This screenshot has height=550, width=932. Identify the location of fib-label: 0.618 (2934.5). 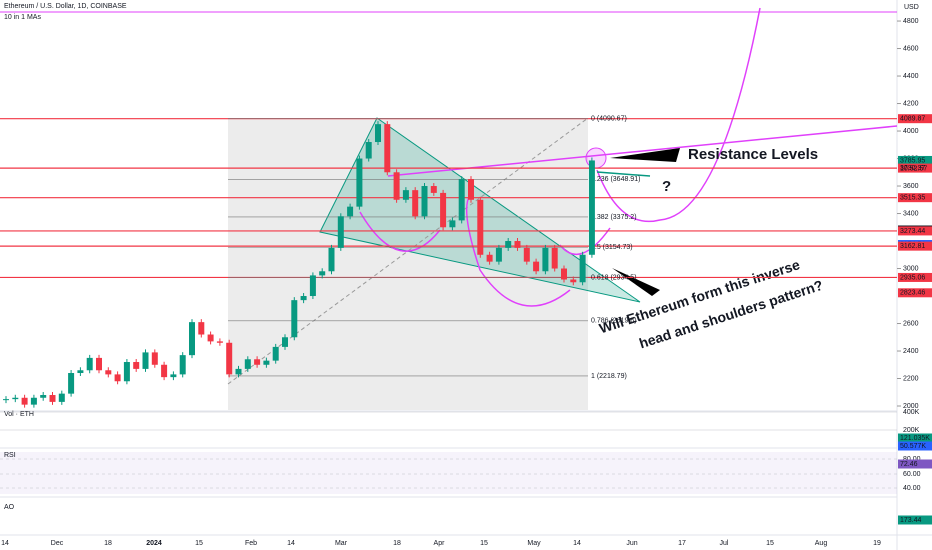
(614, 277).